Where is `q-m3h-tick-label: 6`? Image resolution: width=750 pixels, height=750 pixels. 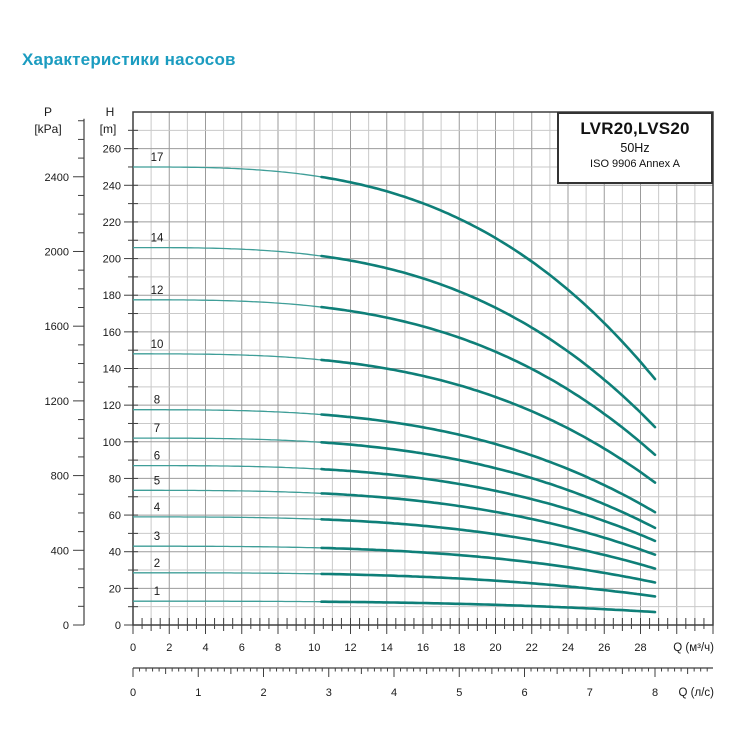
q-m3h-tick-label: 6 is located at coordinates (242, 648).